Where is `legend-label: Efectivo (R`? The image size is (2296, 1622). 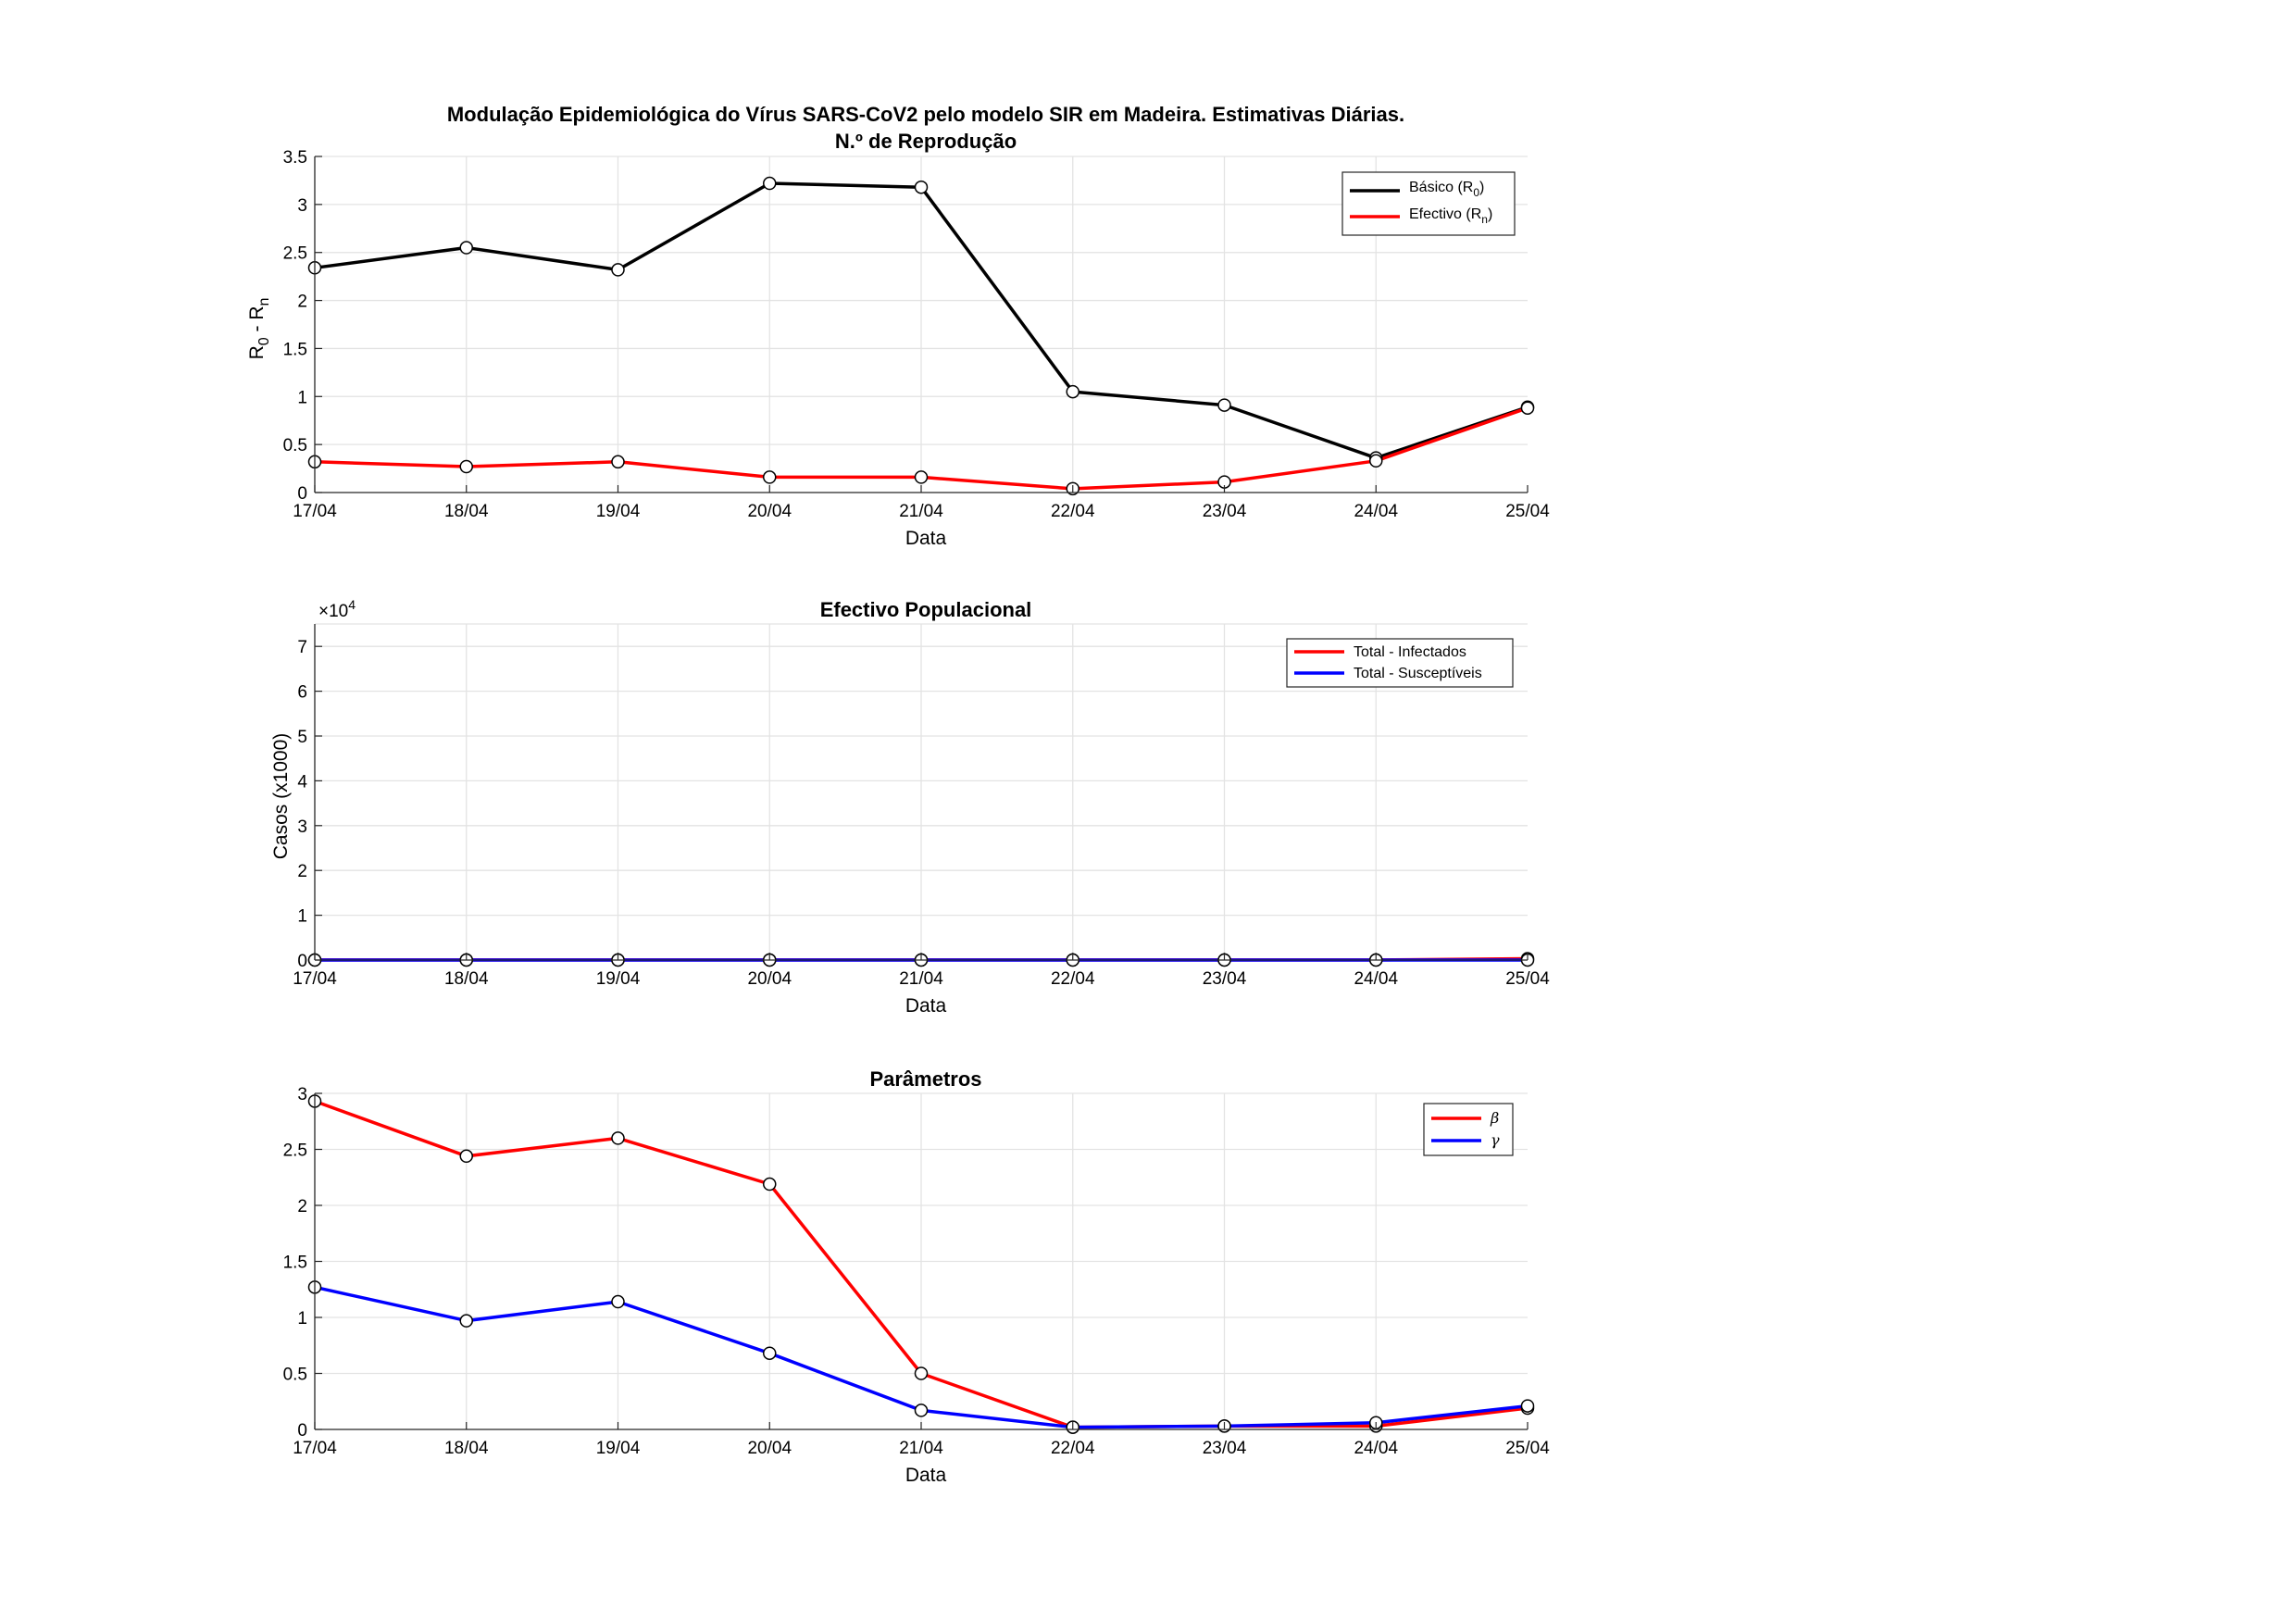
legend-label: Efectivo (R is located at coordinates (1445, 214).